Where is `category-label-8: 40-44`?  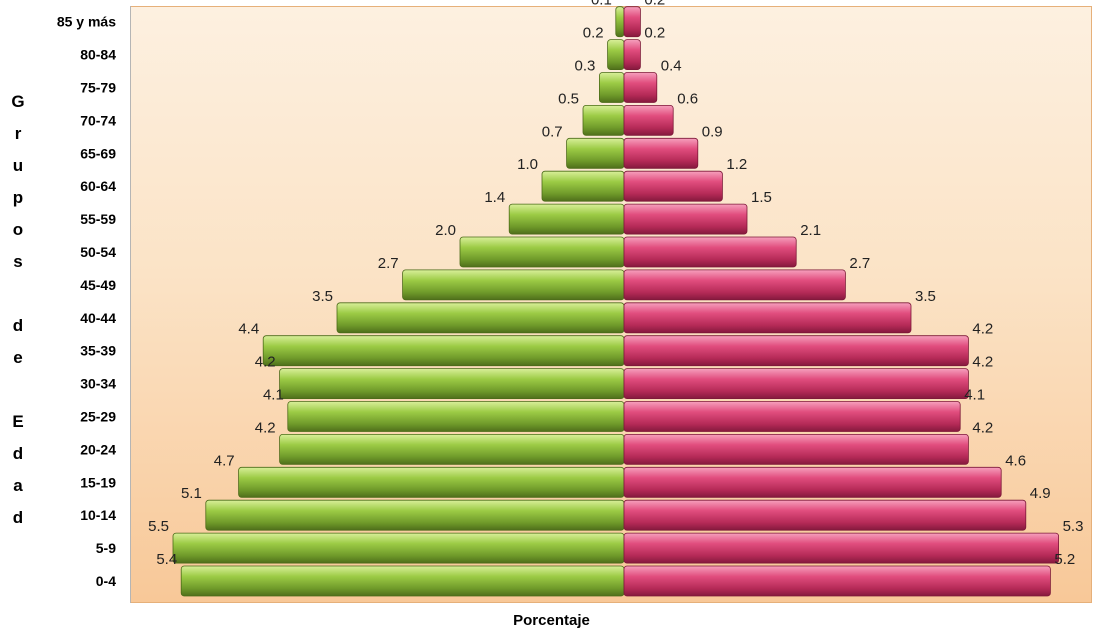
category-label-8: 40-44 is located at coordinates (98, 318).